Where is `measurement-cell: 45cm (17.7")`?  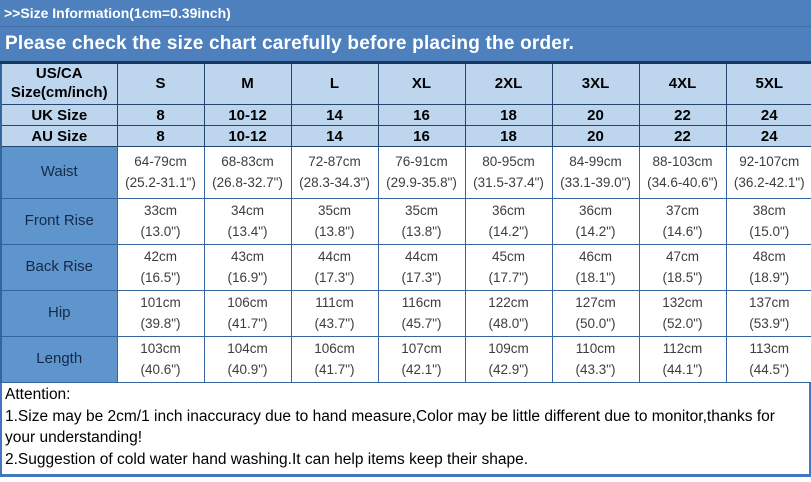
measurement-cell: 45cm (17.7") is located at coordinates (508, 267).